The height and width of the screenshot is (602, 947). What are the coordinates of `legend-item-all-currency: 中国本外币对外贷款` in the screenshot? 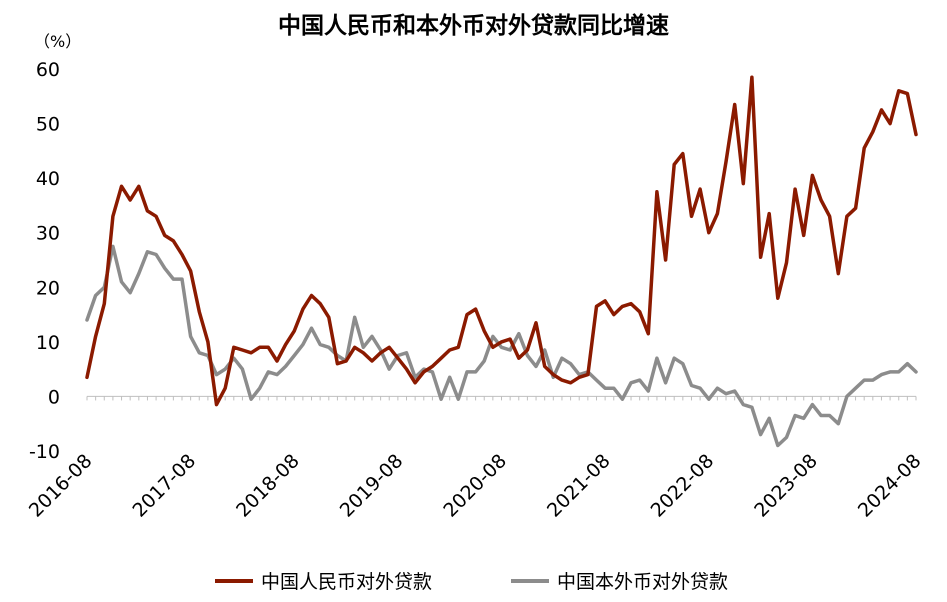 It's located at (619, 580).